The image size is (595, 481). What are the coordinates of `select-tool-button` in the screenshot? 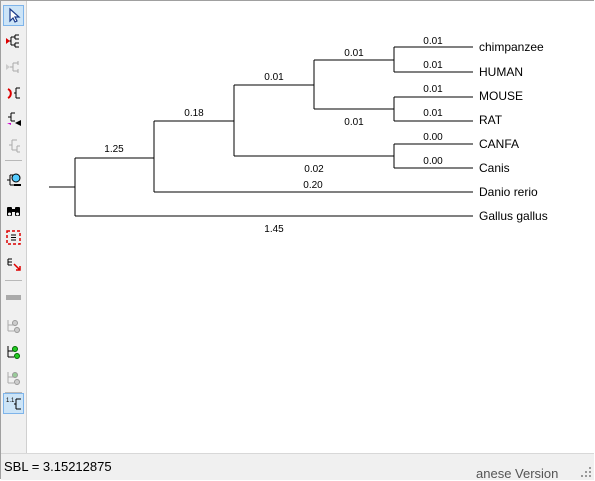 It's located at (13, 15).